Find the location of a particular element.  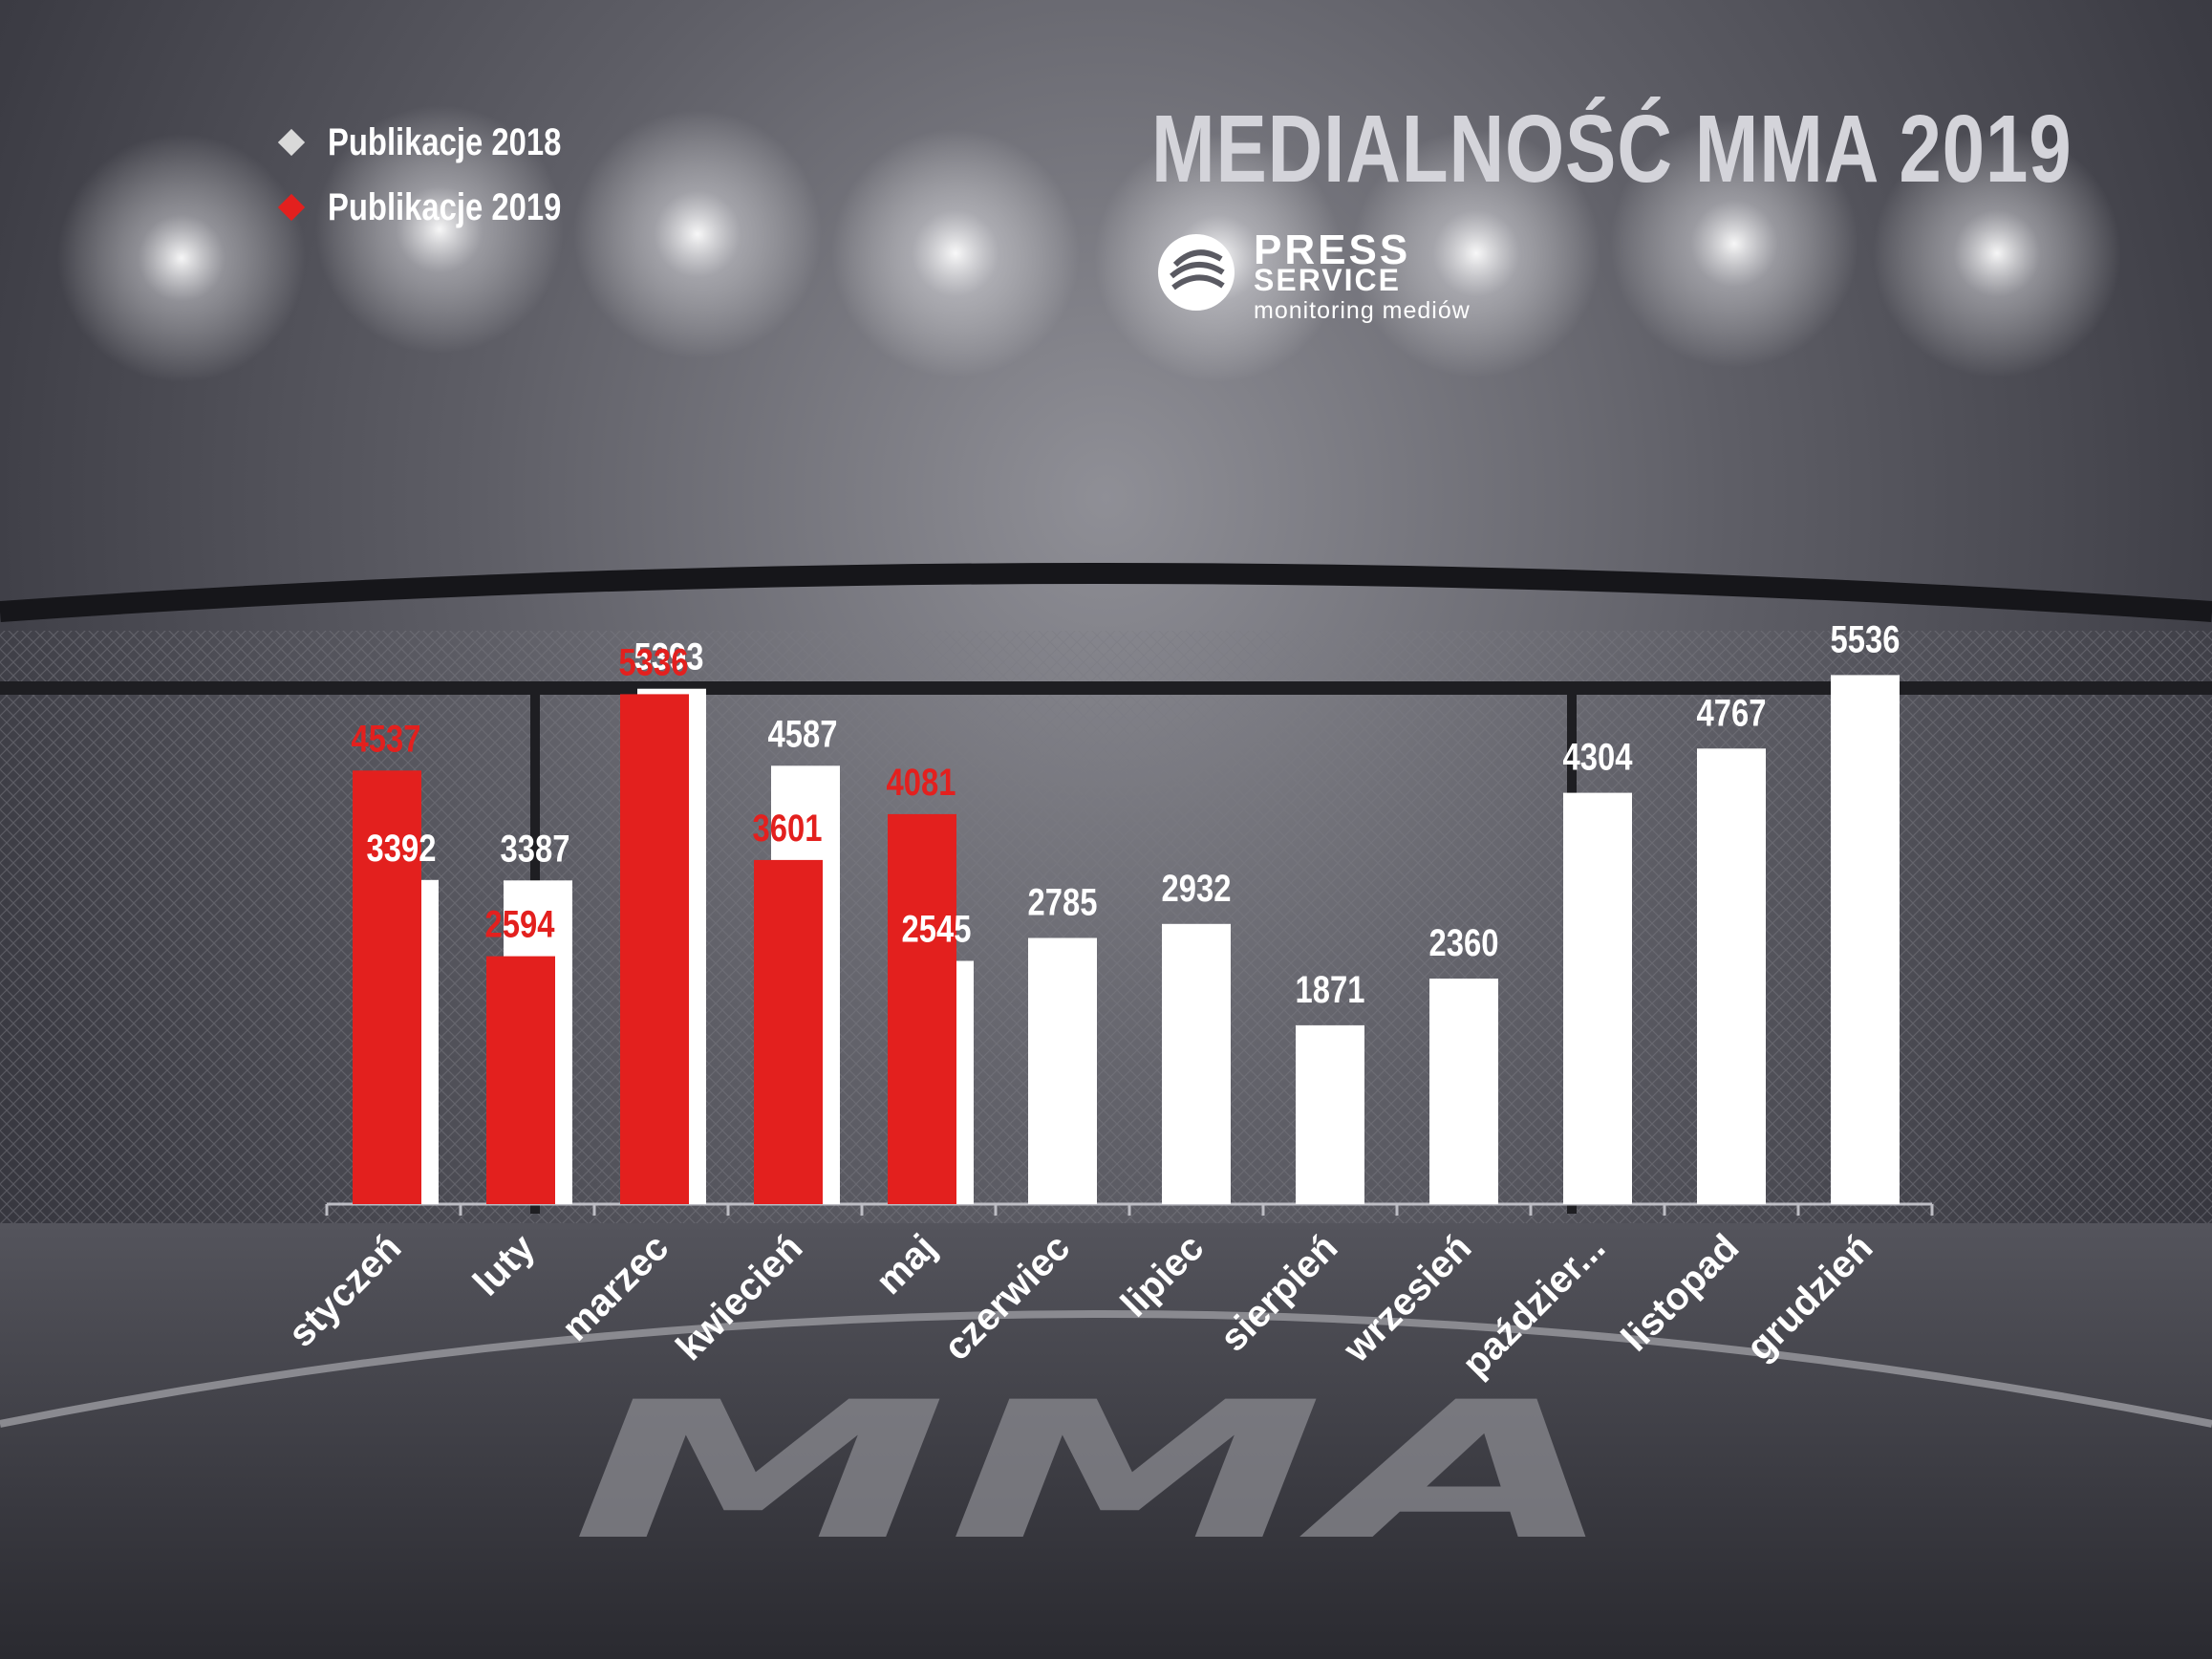

x-tick-label: grudzień is located at coordinates (1809, 1297).